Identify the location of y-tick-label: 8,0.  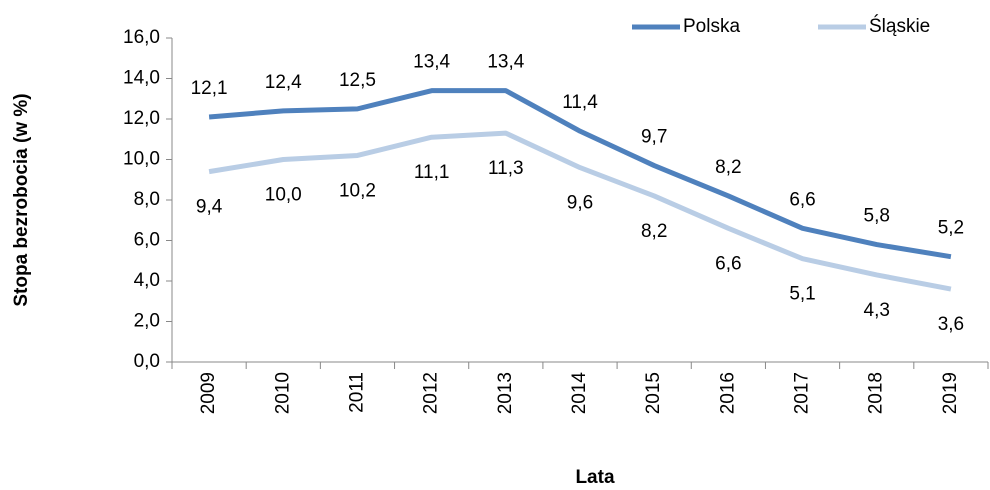
(147, 199).